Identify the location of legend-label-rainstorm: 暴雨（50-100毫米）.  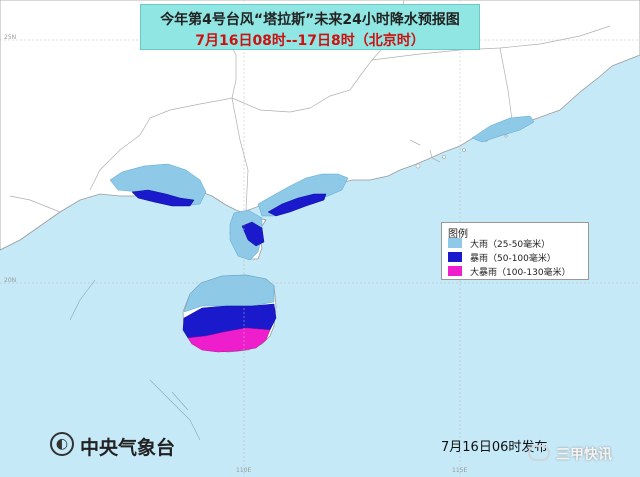
(513, 259).